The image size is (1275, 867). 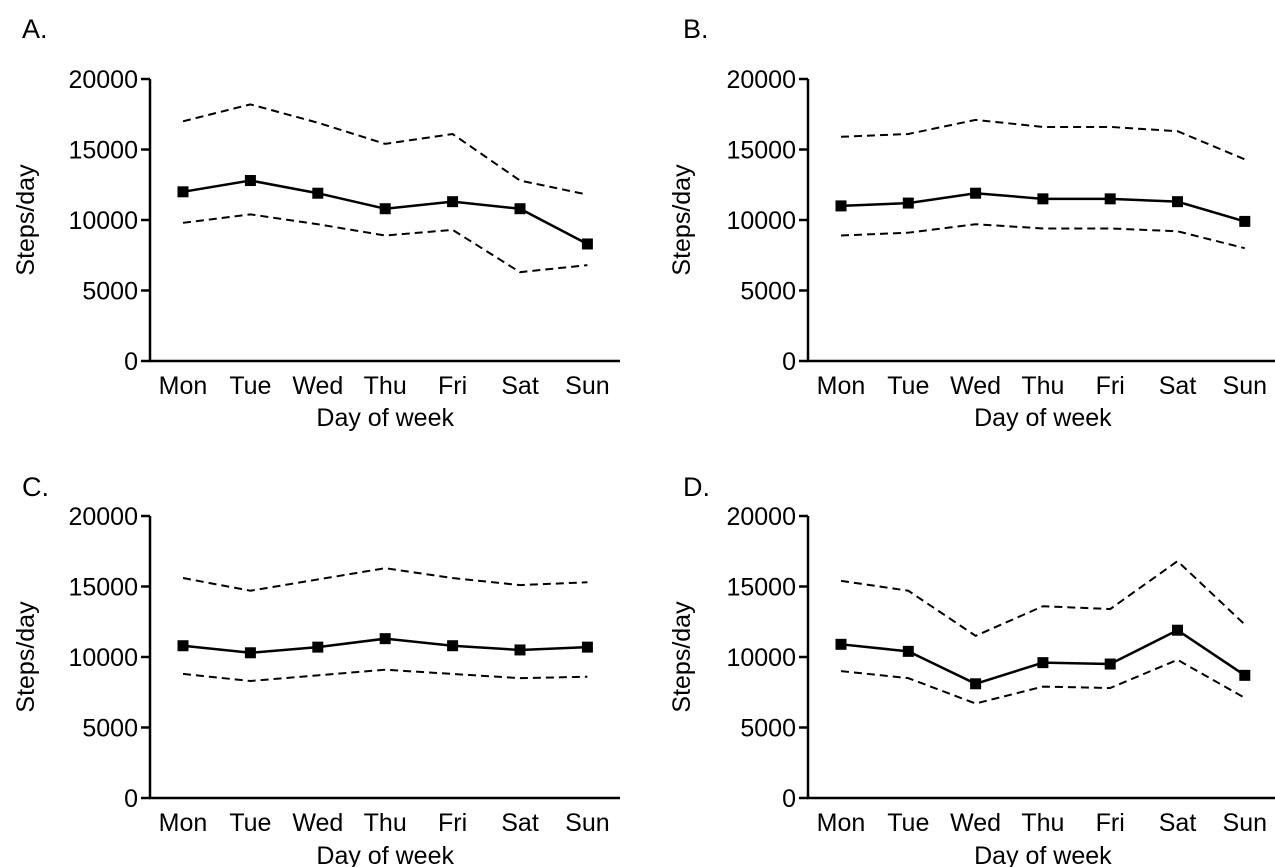 What do you see at coordinates (761, 221) in the screenshot?
I see `panel-b-y-tick-label: 10000` at bounding box center [761, 221].